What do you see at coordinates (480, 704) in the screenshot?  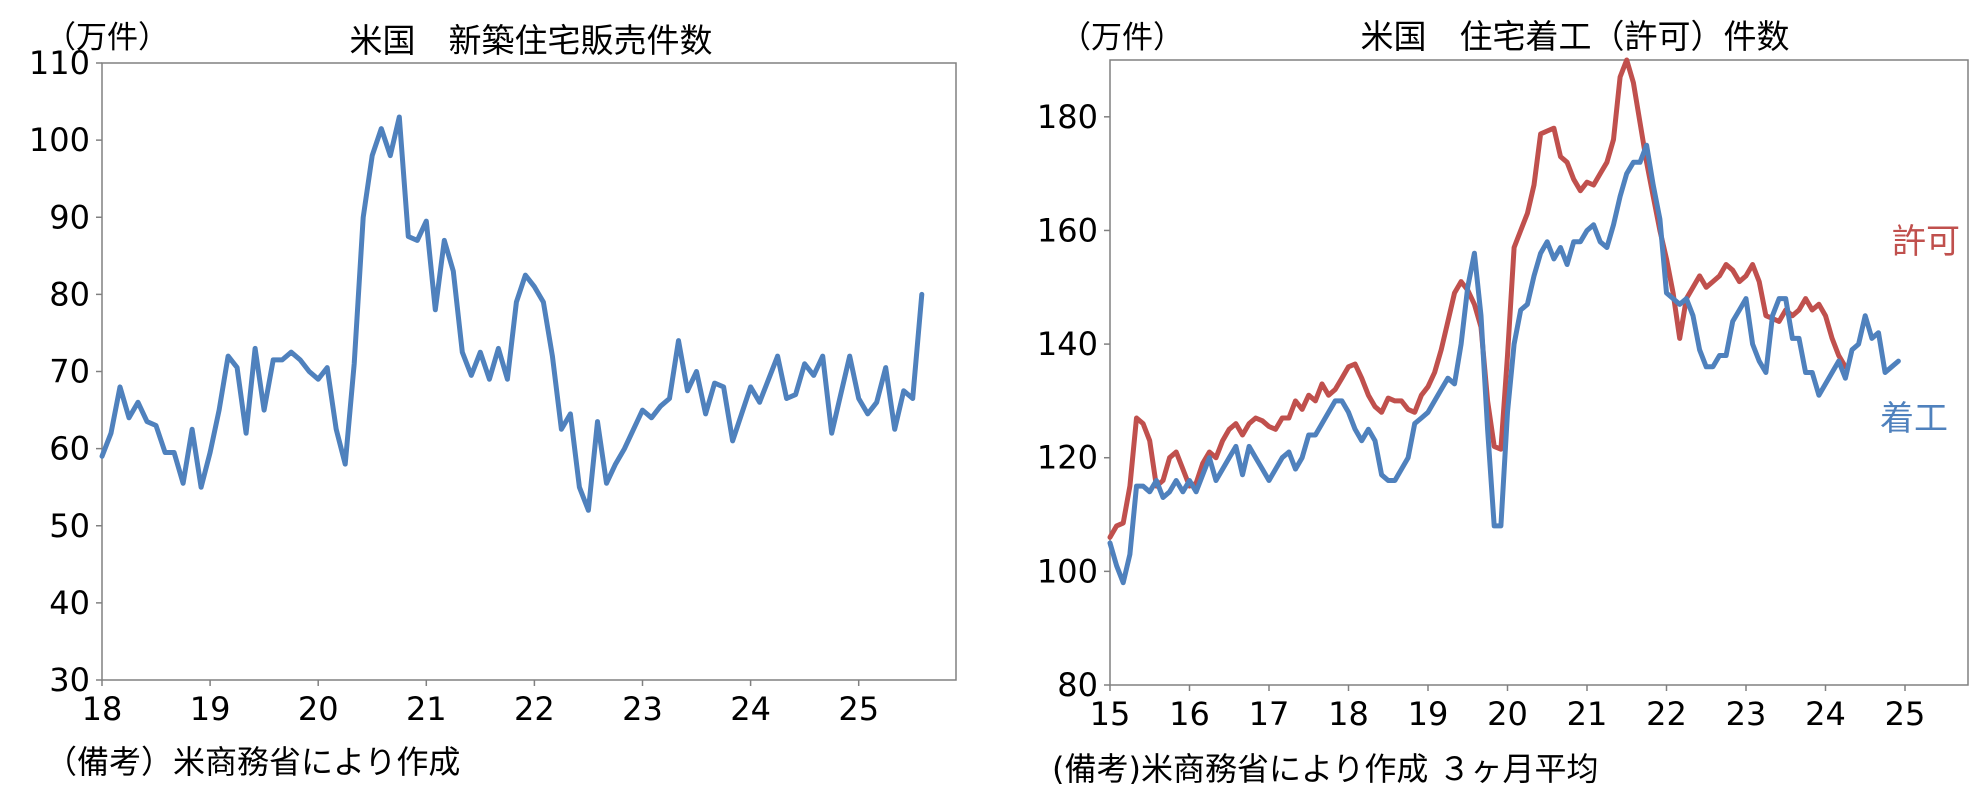 I see `x-axis: 18 19 20 21 22 23 24 25` at bounding box center [480, 704].